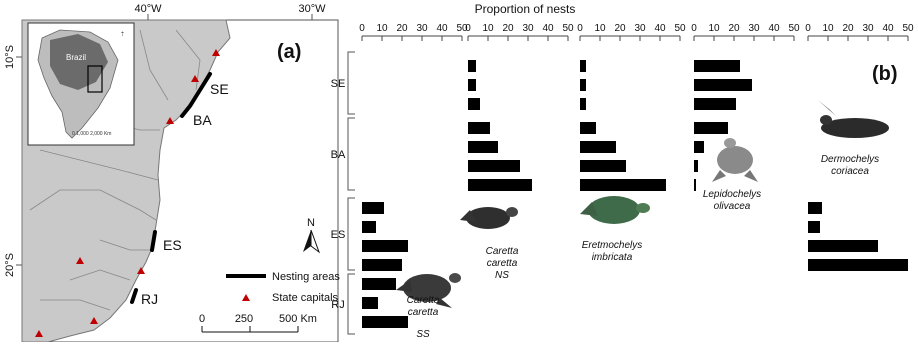 This screenshot has width=918, height=347. What do you see at coordinates (311, 223) in the screenshot?
I see `north-label: N` at bounding box center [311, 223].